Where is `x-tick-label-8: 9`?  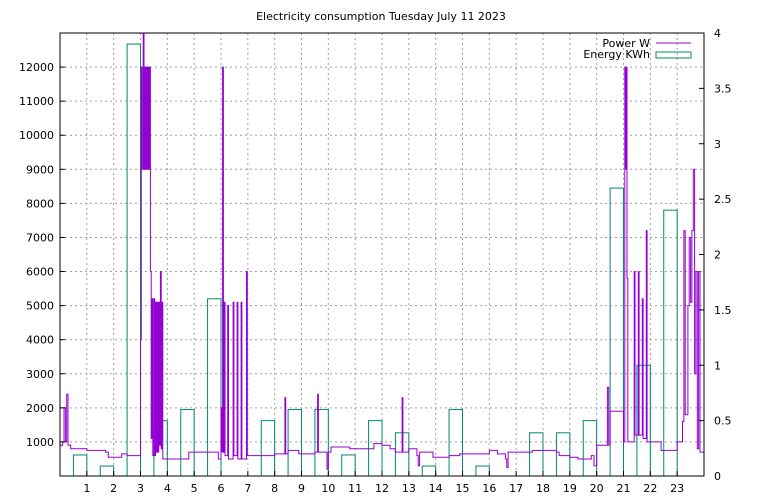
x-tick-label-8: 9 is located at coordinates (301, 488).